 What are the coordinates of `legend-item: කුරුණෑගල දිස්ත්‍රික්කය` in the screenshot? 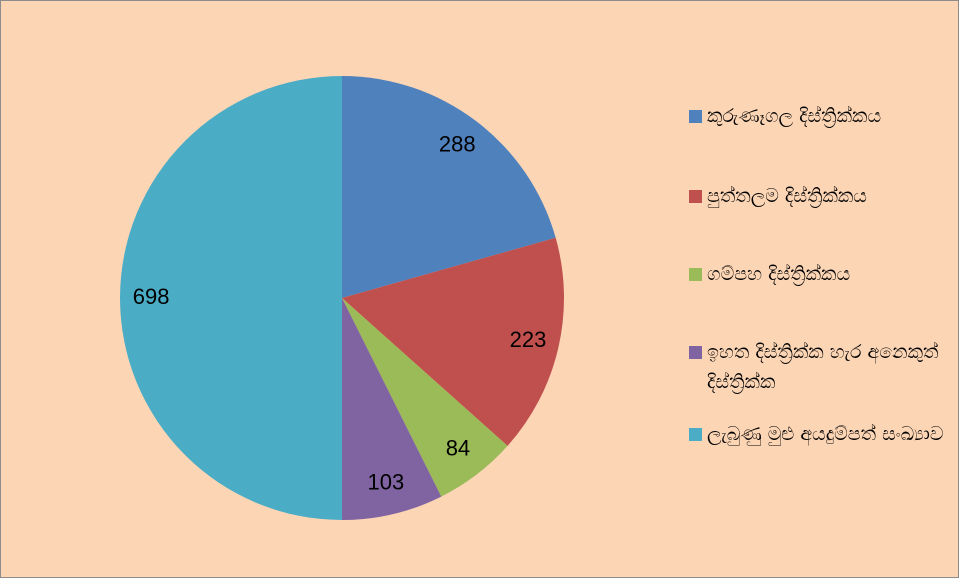 It's located at (818, 116).